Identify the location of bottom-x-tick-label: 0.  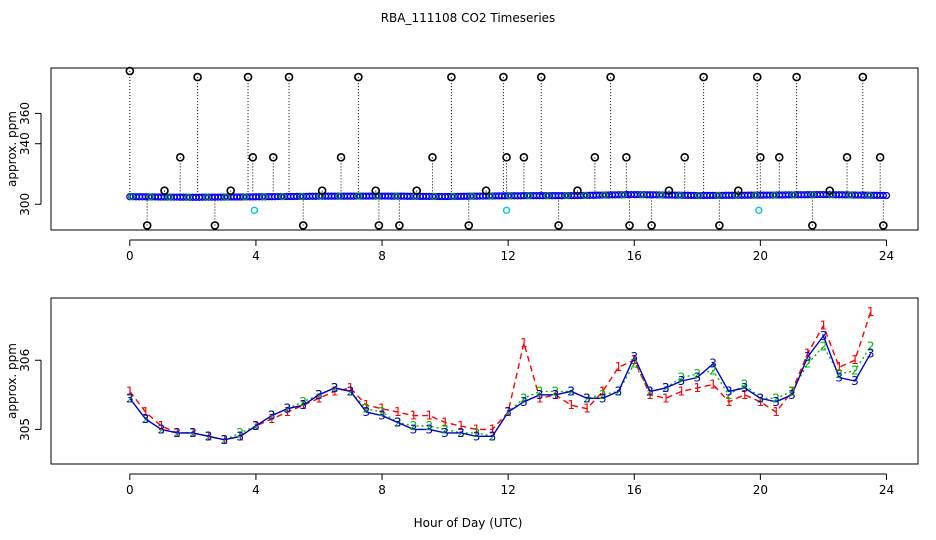
(130, 490).